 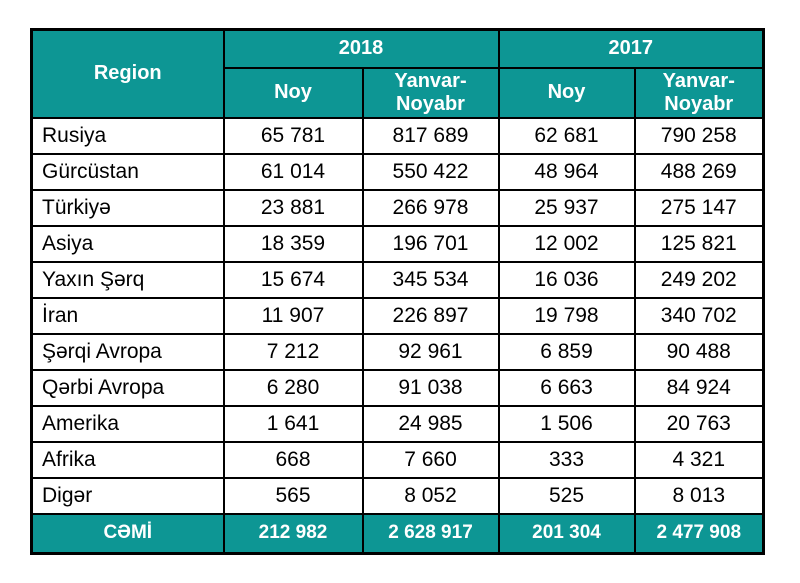 What do you see at coordinates (293, 533) in the screenshot?
I see `total-value-2018-noy: 212 982` at bounding box center [293, 533].